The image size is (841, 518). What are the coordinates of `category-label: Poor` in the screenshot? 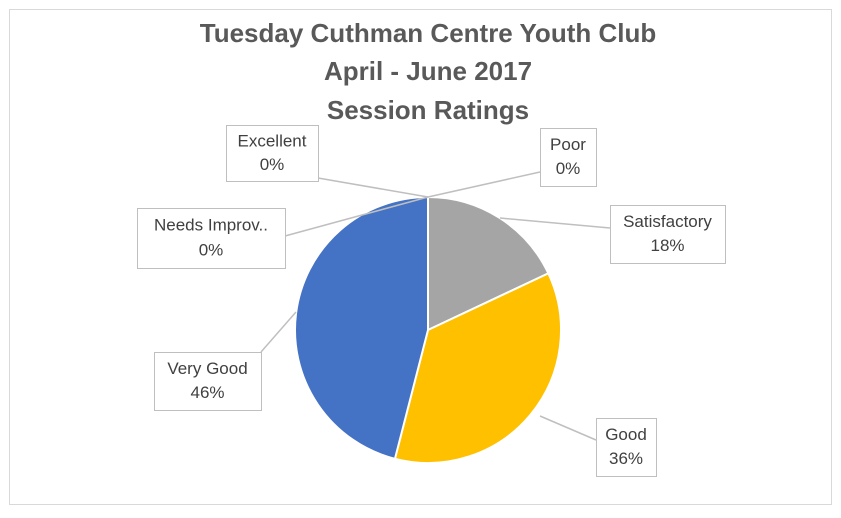 It's located at (568, 144).